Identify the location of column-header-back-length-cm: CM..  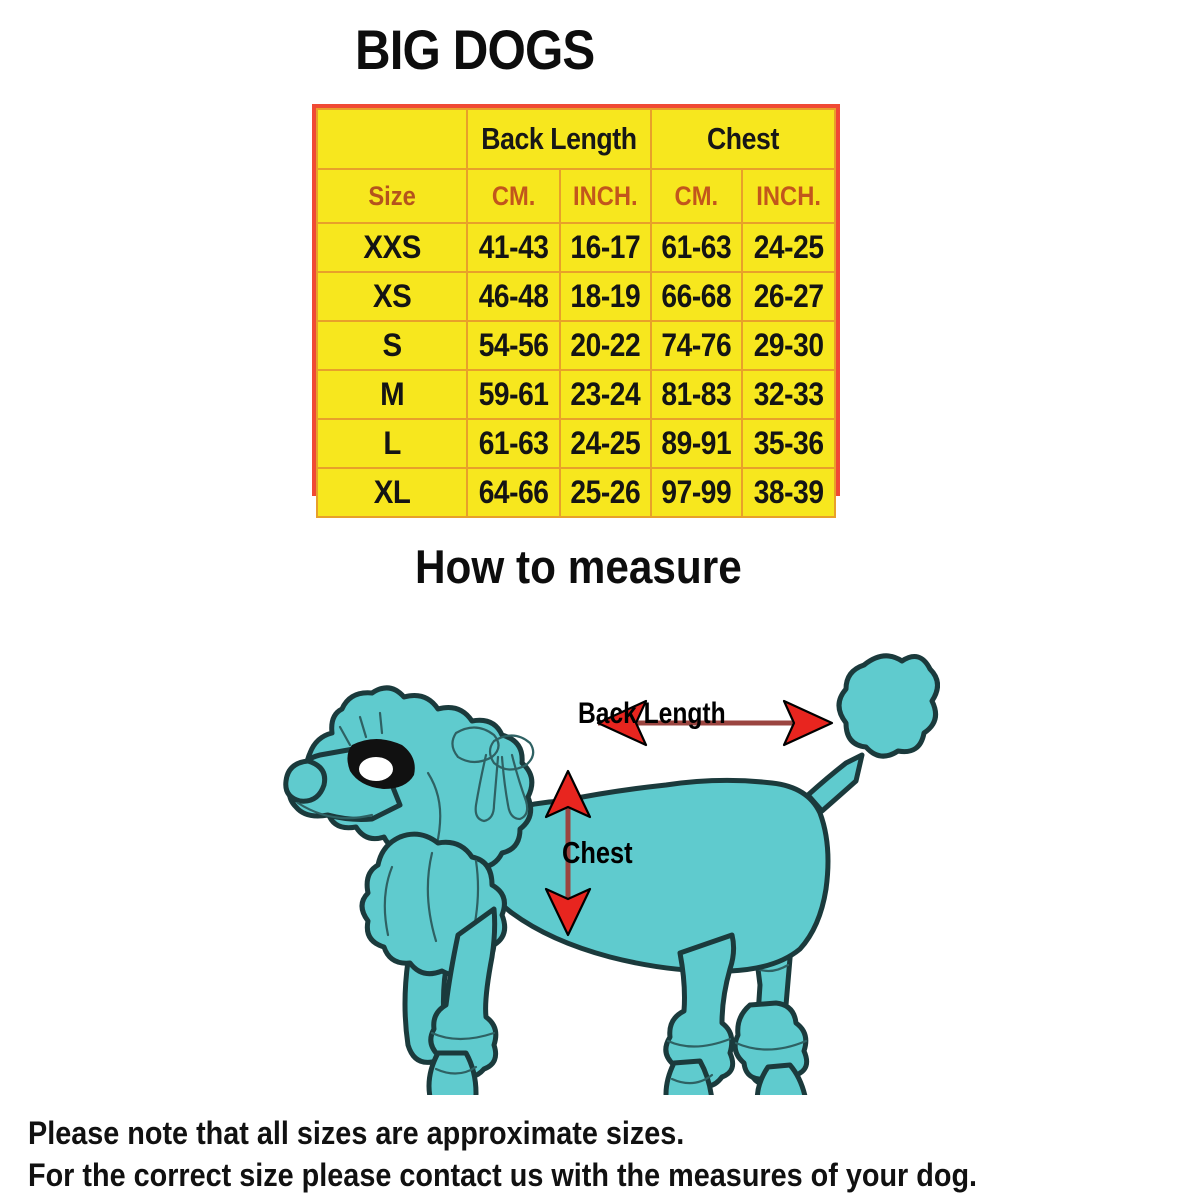
(513, 196).